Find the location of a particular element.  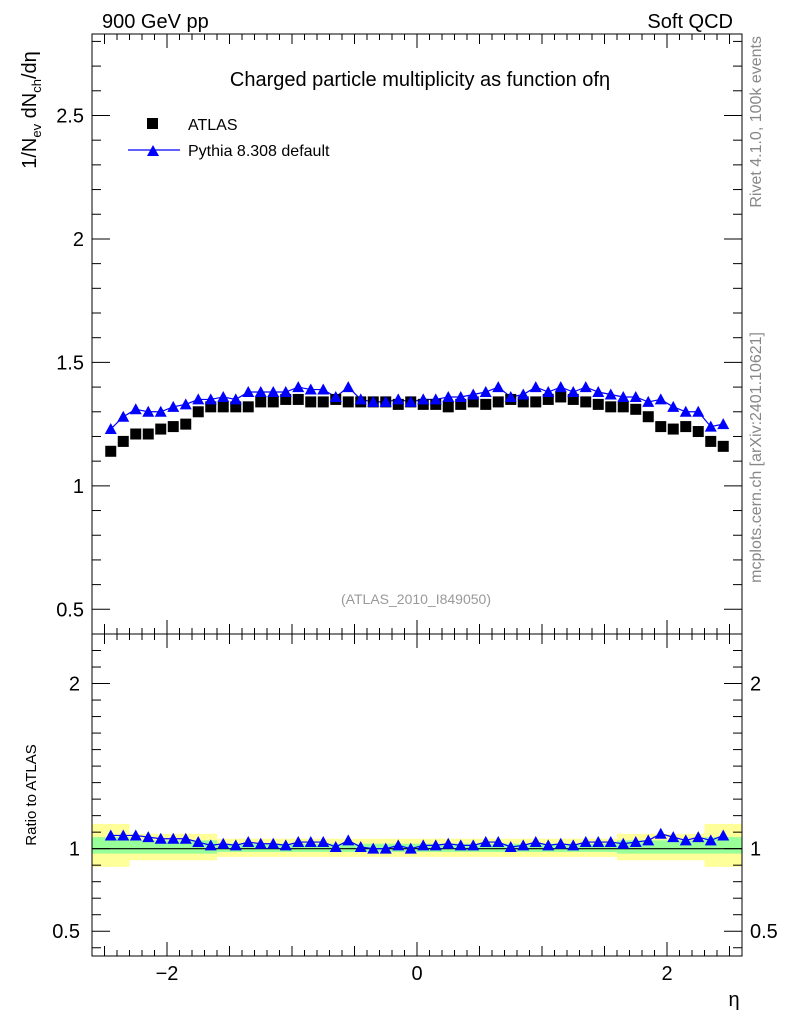

legend-pythia-label: Pythia 8.308 default is located at coordinates (259, 151).